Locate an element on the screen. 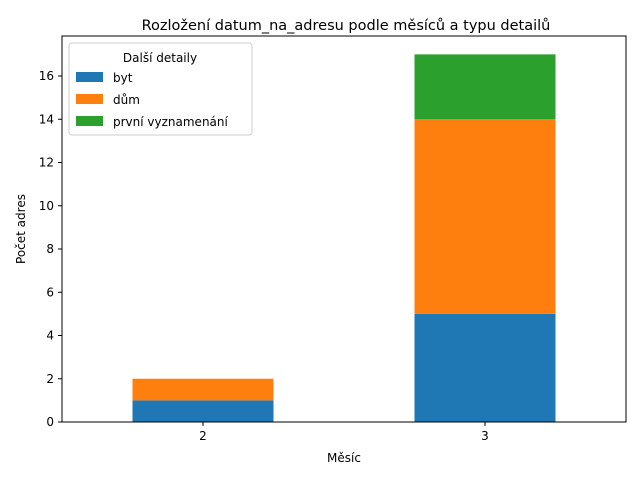 This screenshot has height=484, width=640. y-tick-label: 14 is located at coordinates (46, 119).